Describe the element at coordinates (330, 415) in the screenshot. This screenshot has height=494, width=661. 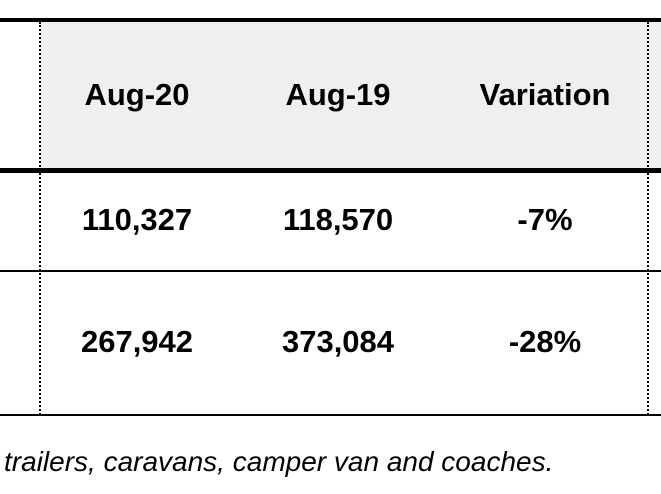
I see `bottom-rule` at that location.